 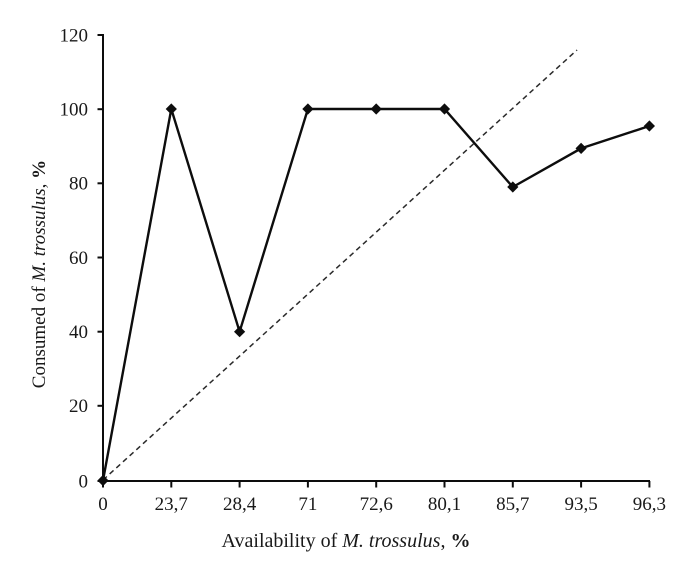 What do you see at coordinates (171, 504) in the screenshot?
I see `svg-text: 23,7` at bounding box center [171, 504].